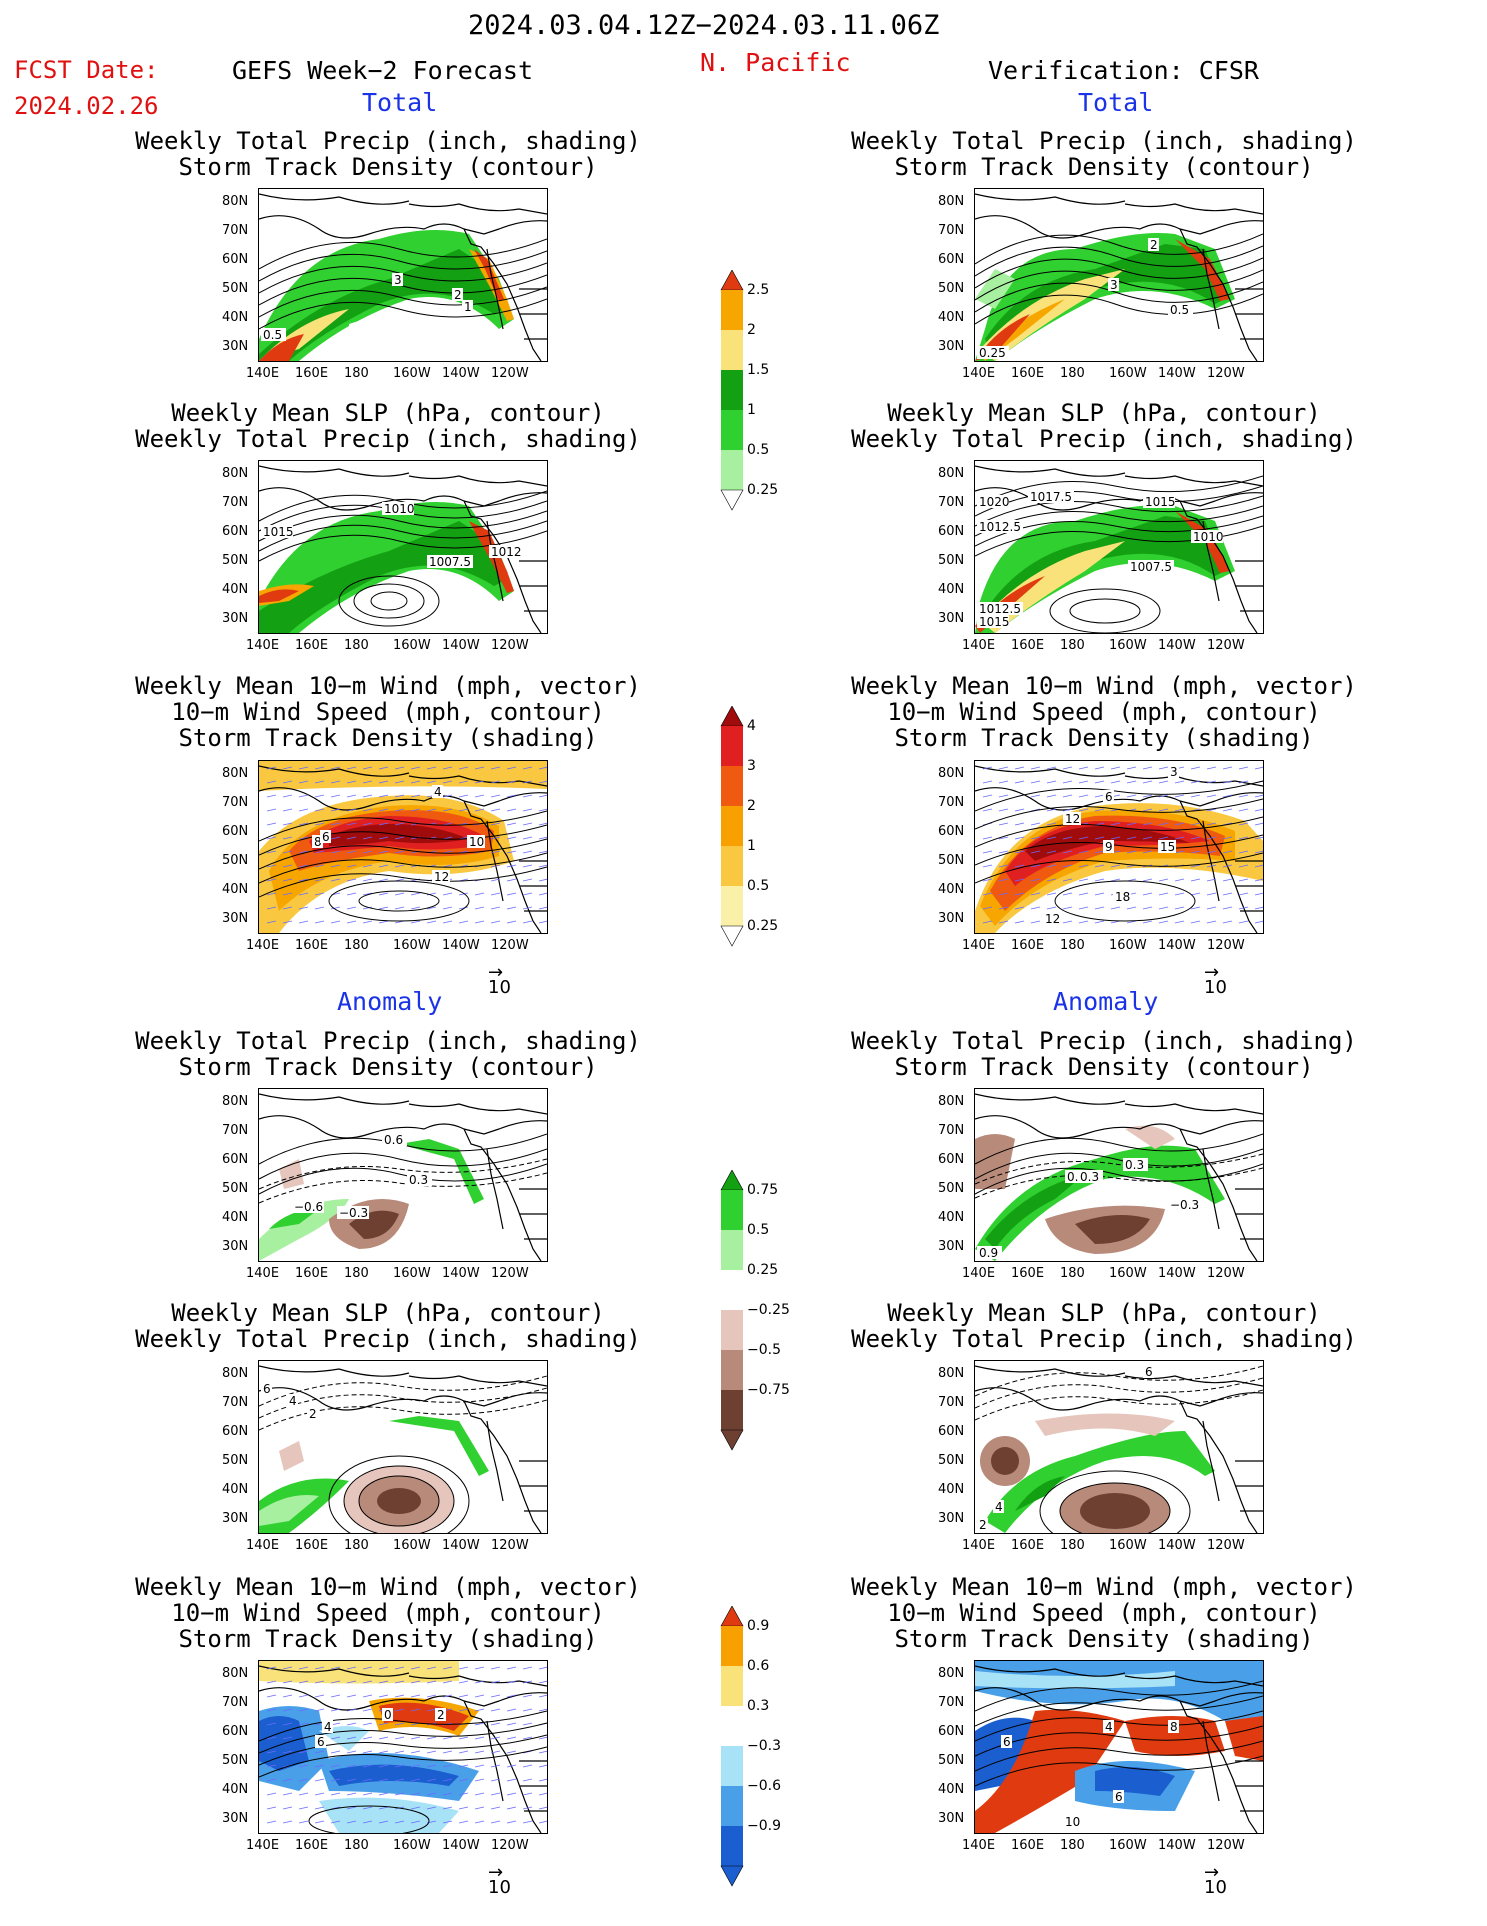 The height and width of the screenshot is (1926, 1487). I want to click on contour-label: 18, so click(1122, 897).